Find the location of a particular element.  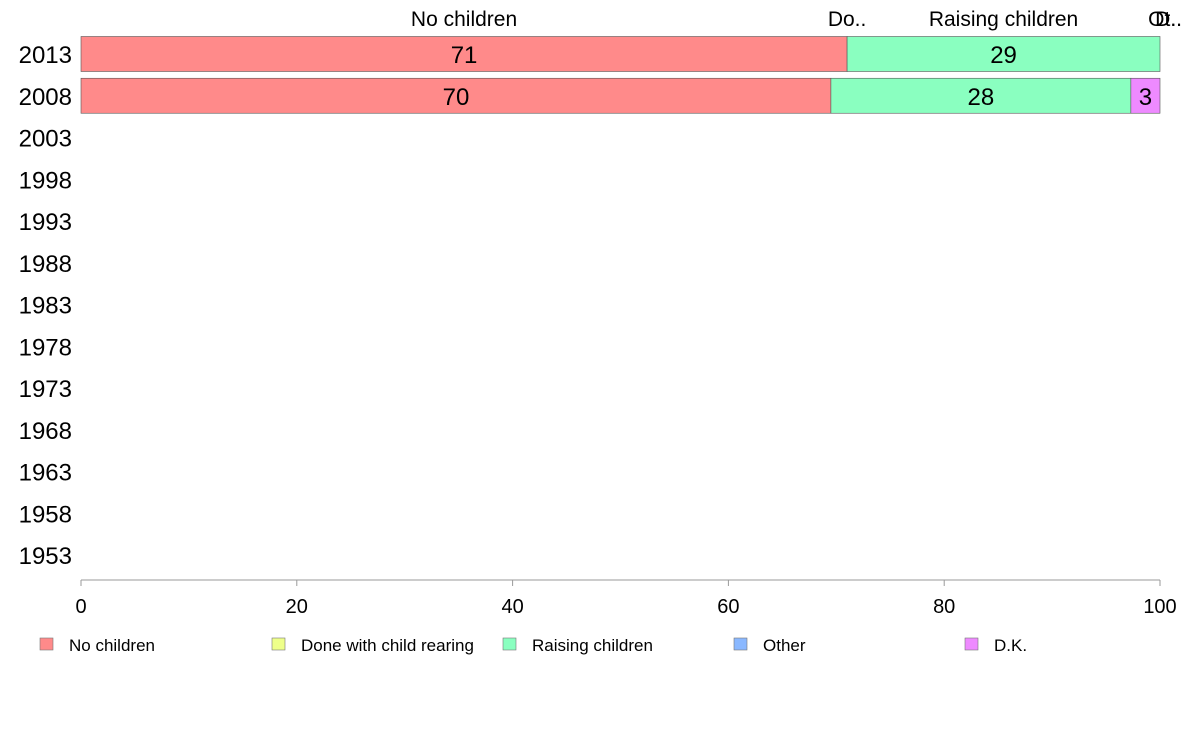

top-segment-label: D.. is located at coordinates (1168, 19).